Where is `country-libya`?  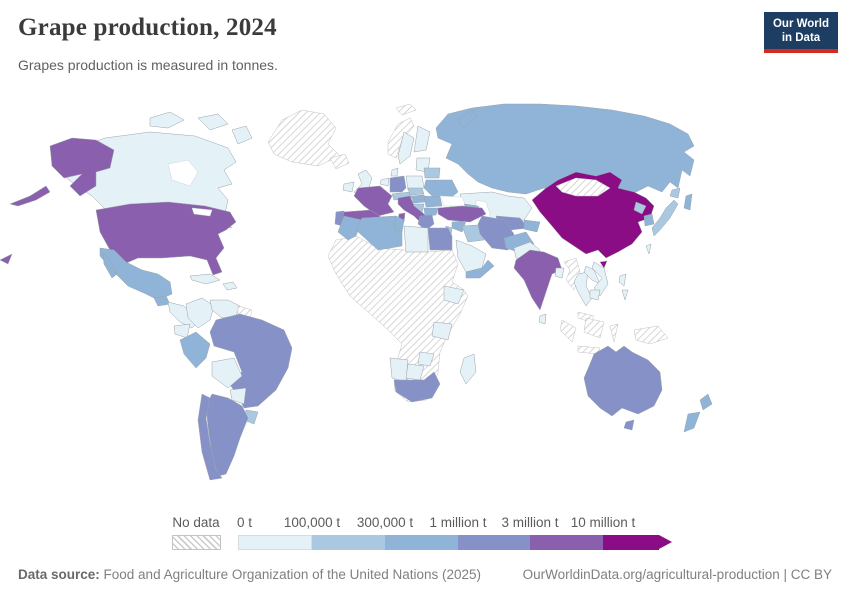
country-libya is located at coordinates (416, 239).